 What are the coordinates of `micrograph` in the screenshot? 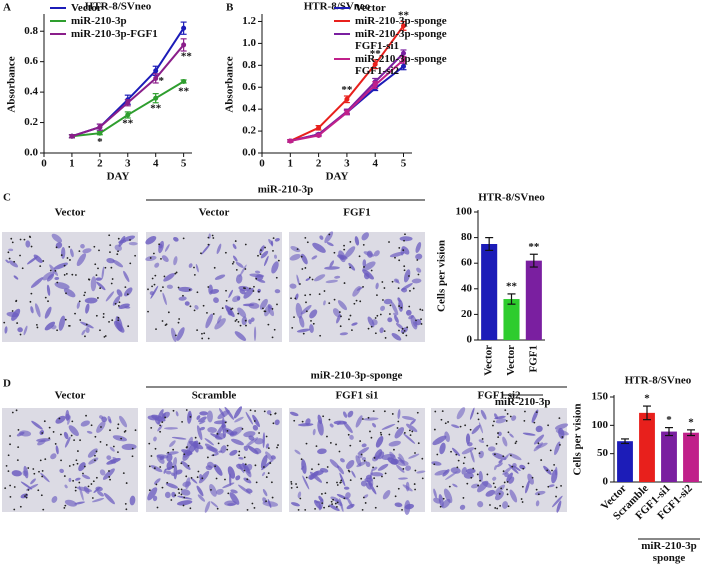 It's located at (70, 287).